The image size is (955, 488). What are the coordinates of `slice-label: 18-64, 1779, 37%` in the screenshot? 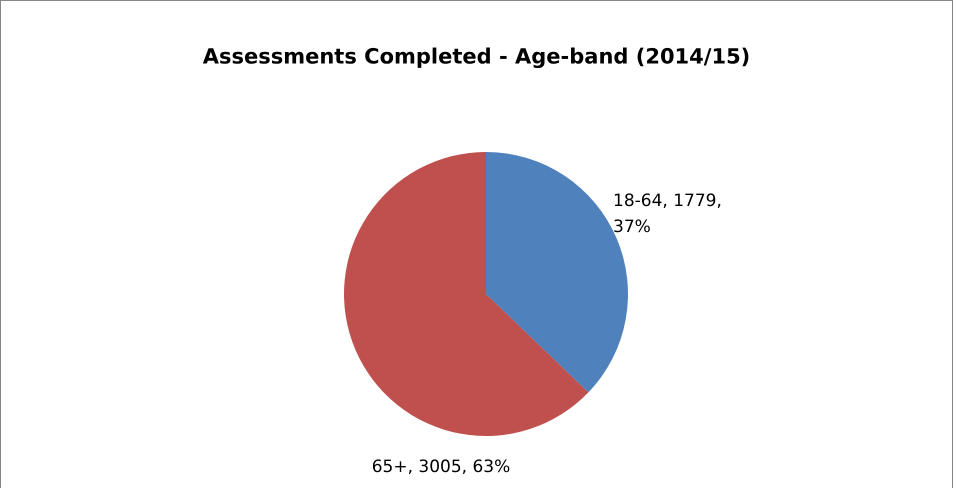 It's located at (670, 214).